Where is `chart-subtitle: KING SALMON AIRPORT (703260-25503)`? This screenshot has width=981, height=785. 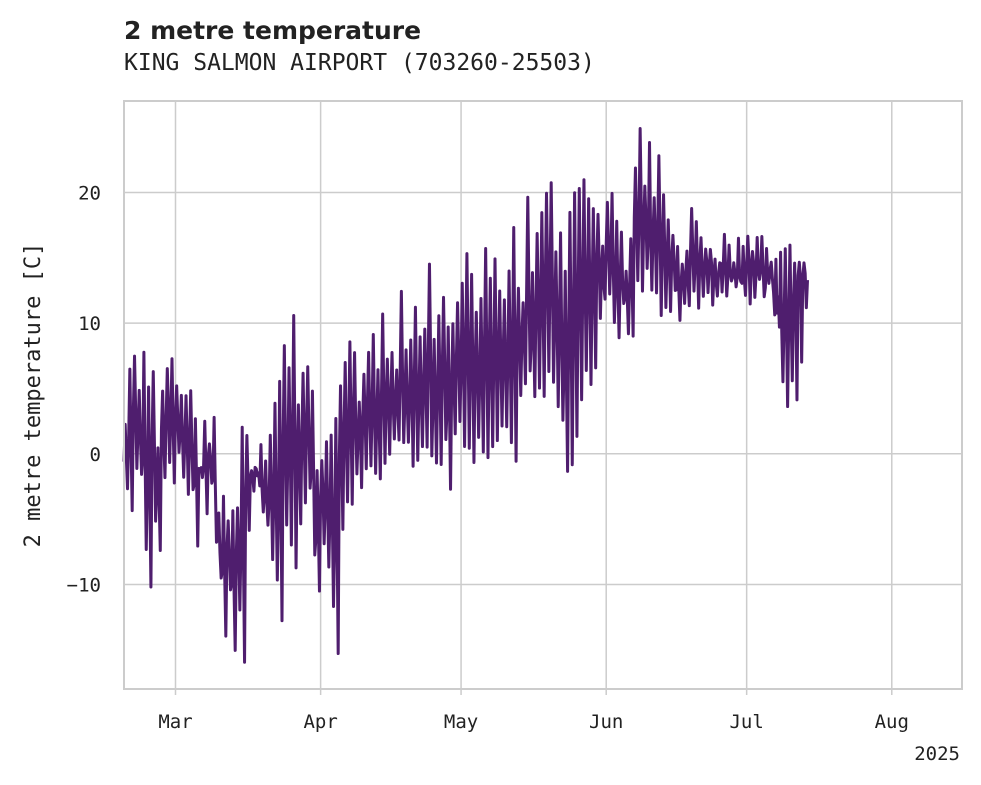
chart-subtitle: KING SALMON AIRPORT (703260-25503) is located at coordinates (359, 63).